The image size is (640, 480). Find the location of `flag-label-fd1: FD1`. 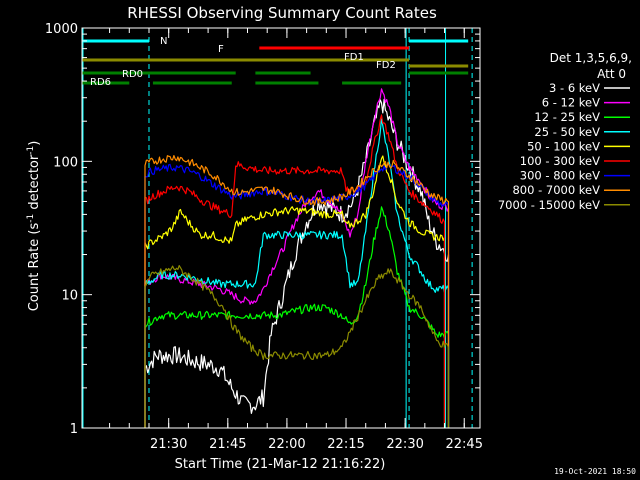

flag-label-fd1: FD1 is located at coordinates (354, 57).